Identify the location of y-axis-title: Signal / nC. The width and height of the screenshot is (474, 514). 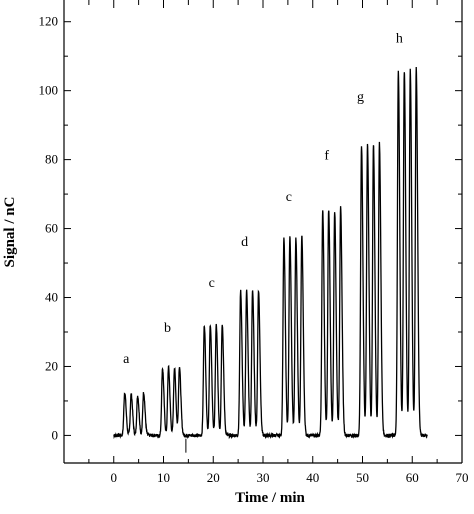
(10, 232).